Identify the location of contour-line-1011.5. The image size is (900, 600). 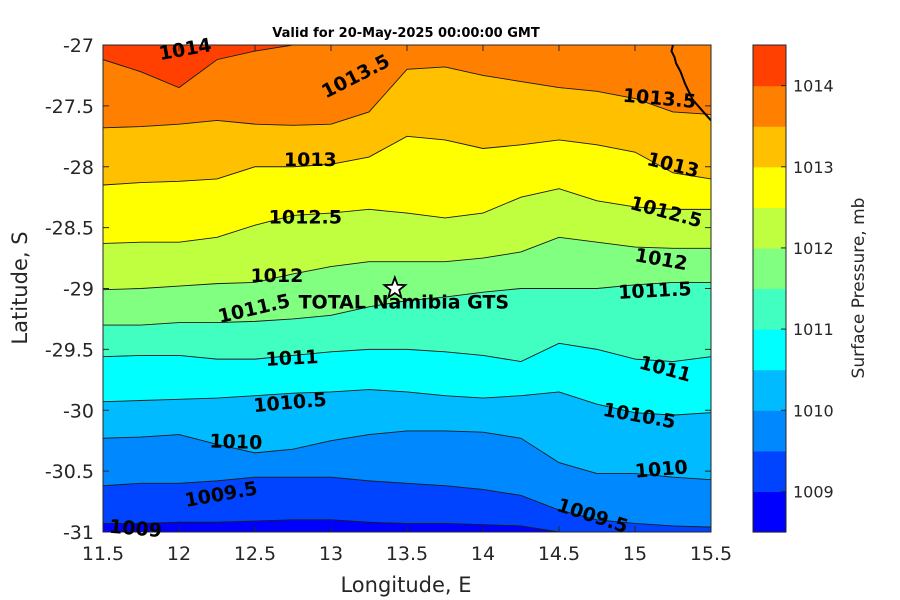
(407, 303).